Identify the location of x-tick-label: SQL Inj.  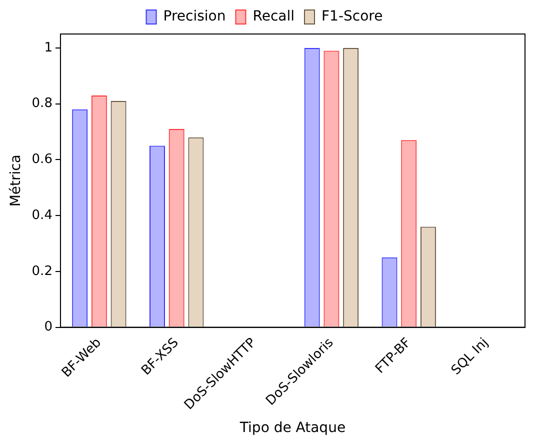
(470, 356).